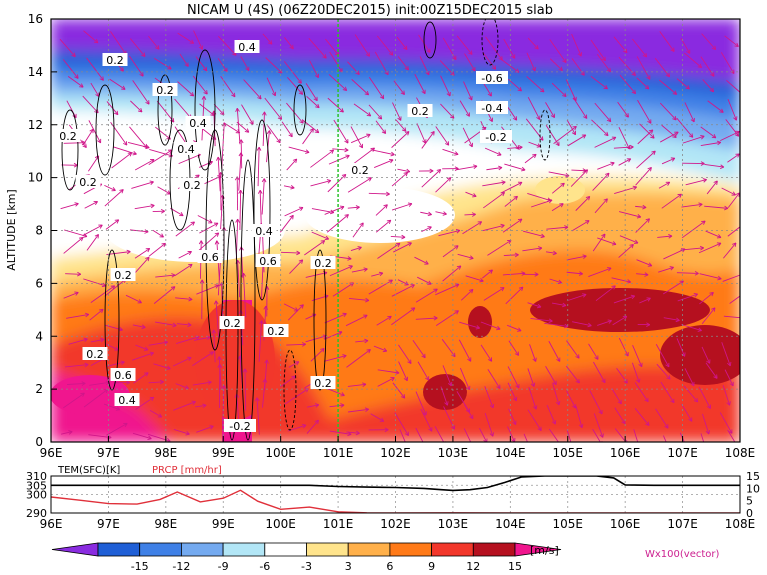  What do you see at coordinates (240, 425) in the screenshot?
I see `contour-label-bg` at bounding box center [240, 425].